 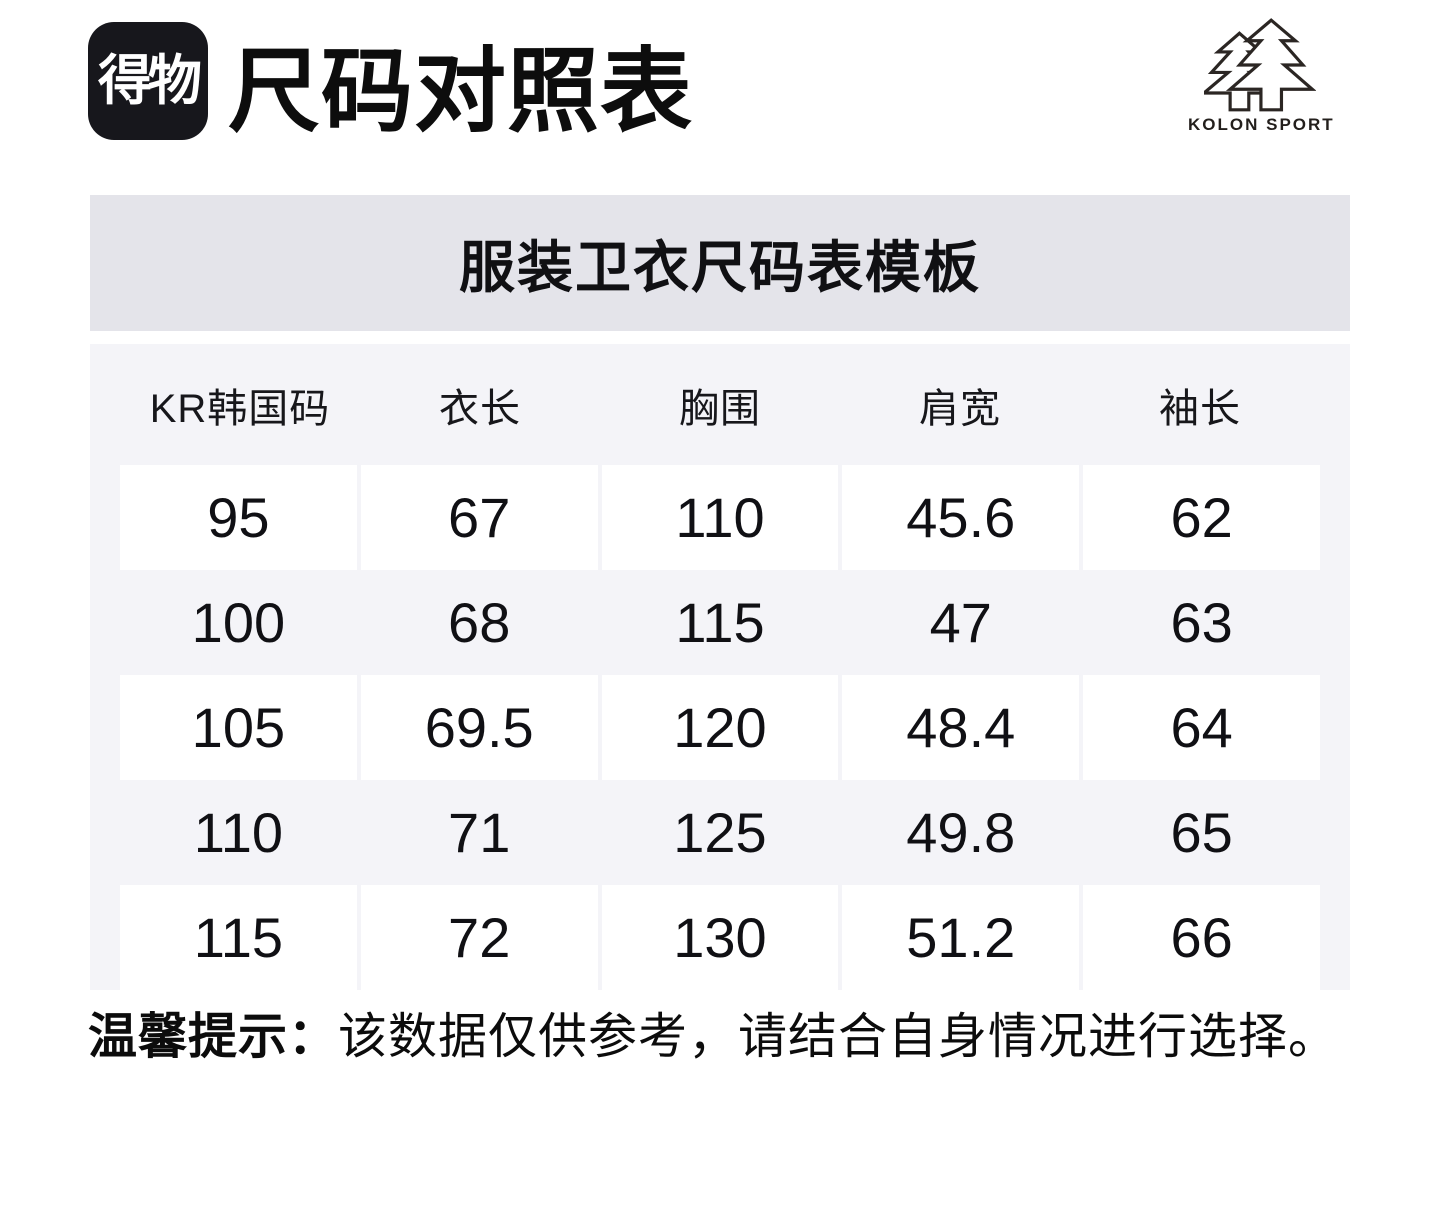 What do you see at coordinates (1201, 517) in the screenshot?
I see `table-cell: 62` at bounding box center [1201, 517].